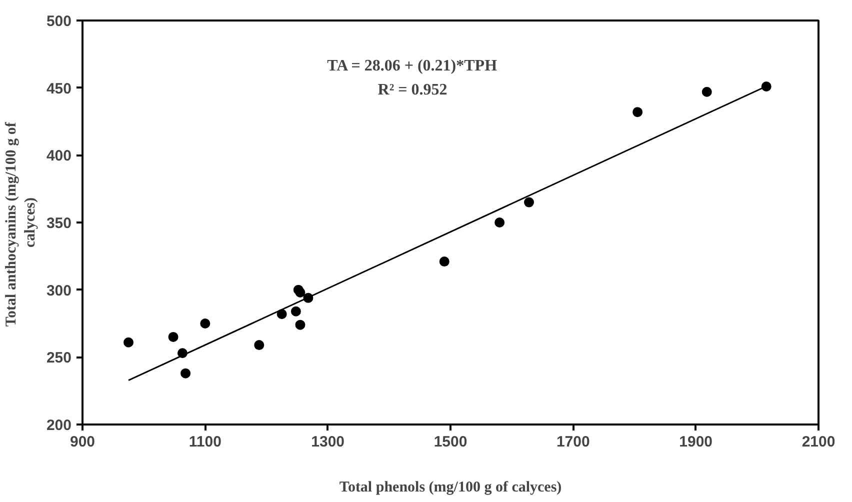  What do you see at coordinates (20, 224) in the screenshot?
I see `y-axis-title: Total anthocyanins (mg/100 g of calyces)` at bounding box center [20, 224].